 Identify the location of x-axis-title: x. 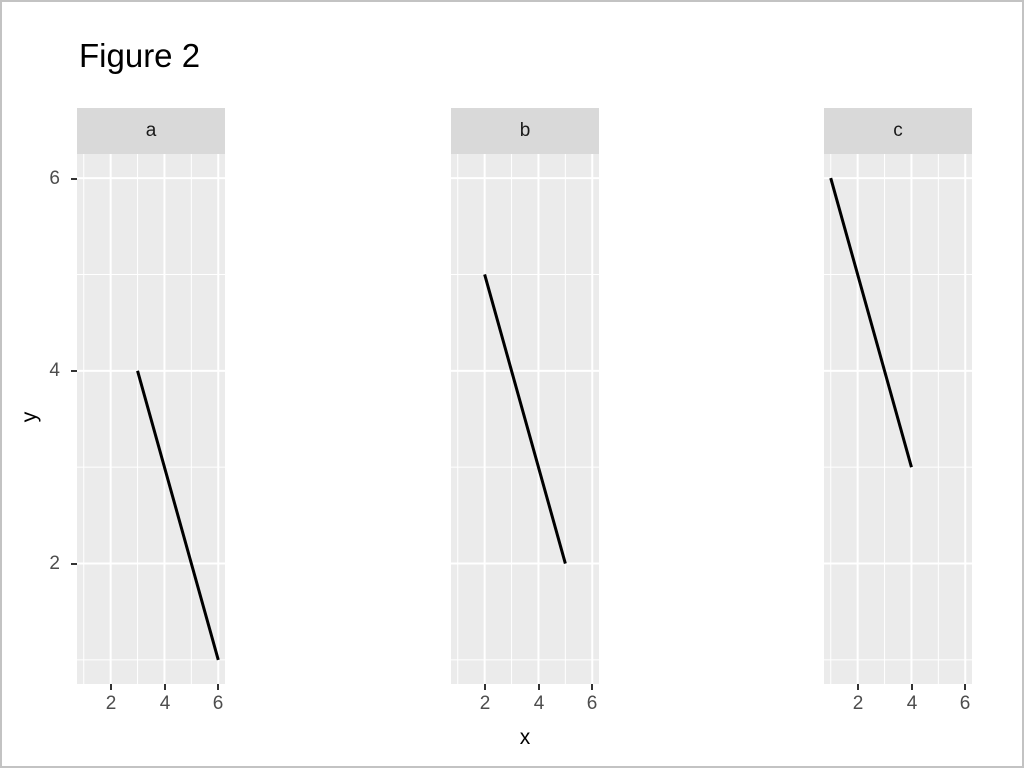
(525, 737).